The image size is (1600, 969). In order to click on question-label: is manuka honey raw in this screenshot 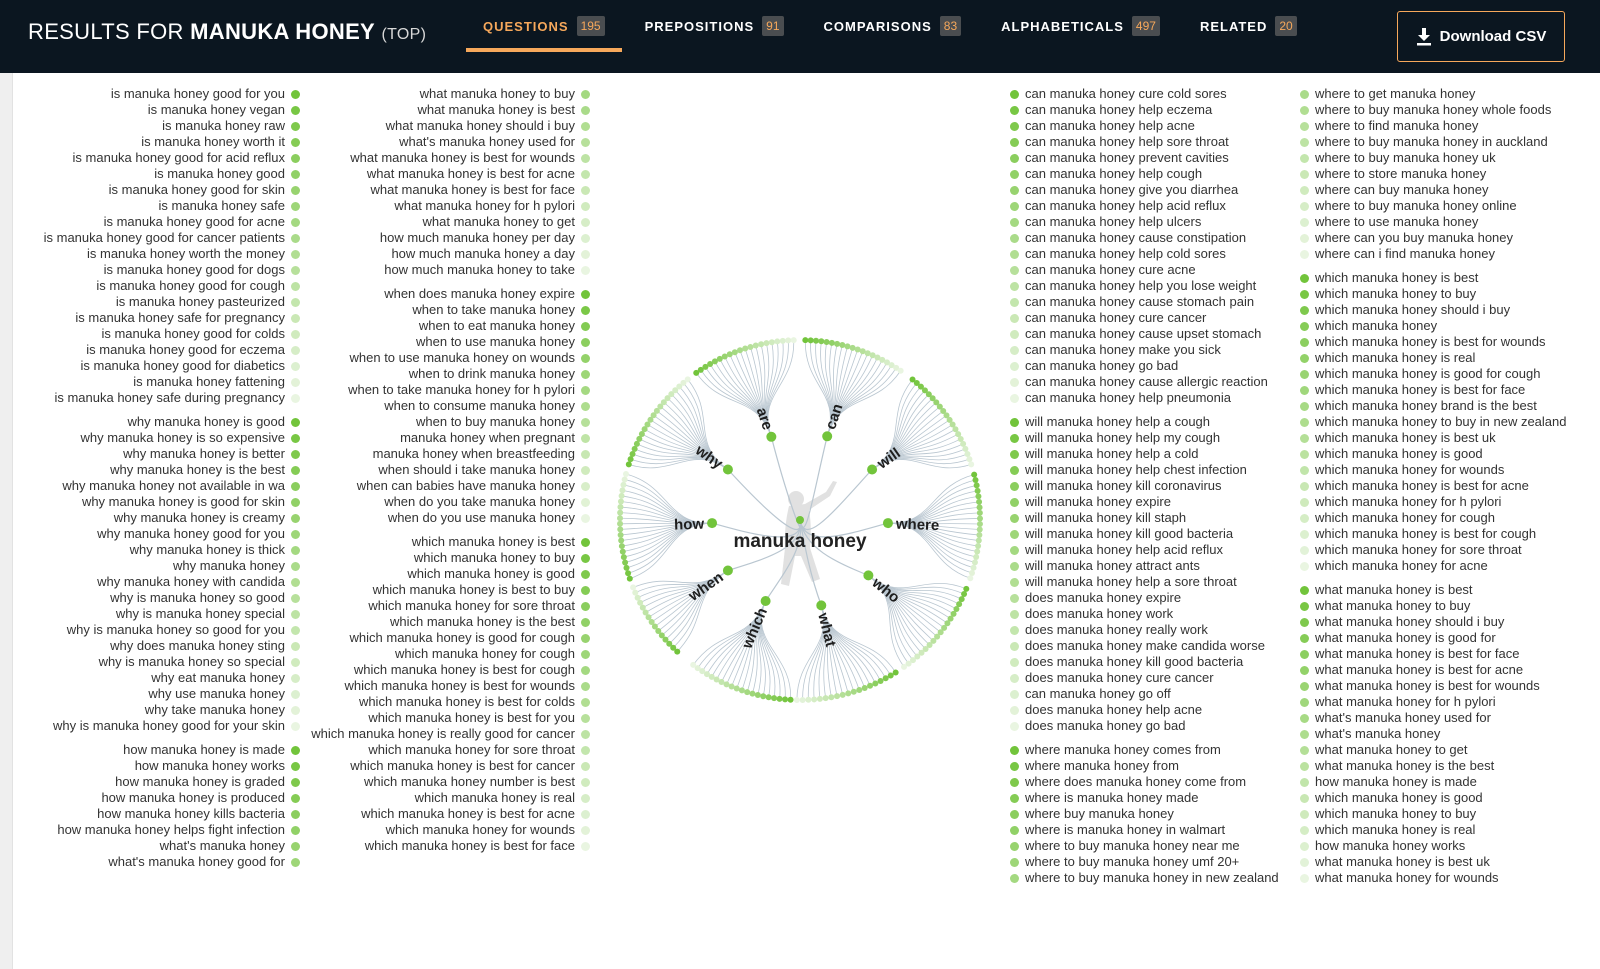, I will do `click(223, 125)`.